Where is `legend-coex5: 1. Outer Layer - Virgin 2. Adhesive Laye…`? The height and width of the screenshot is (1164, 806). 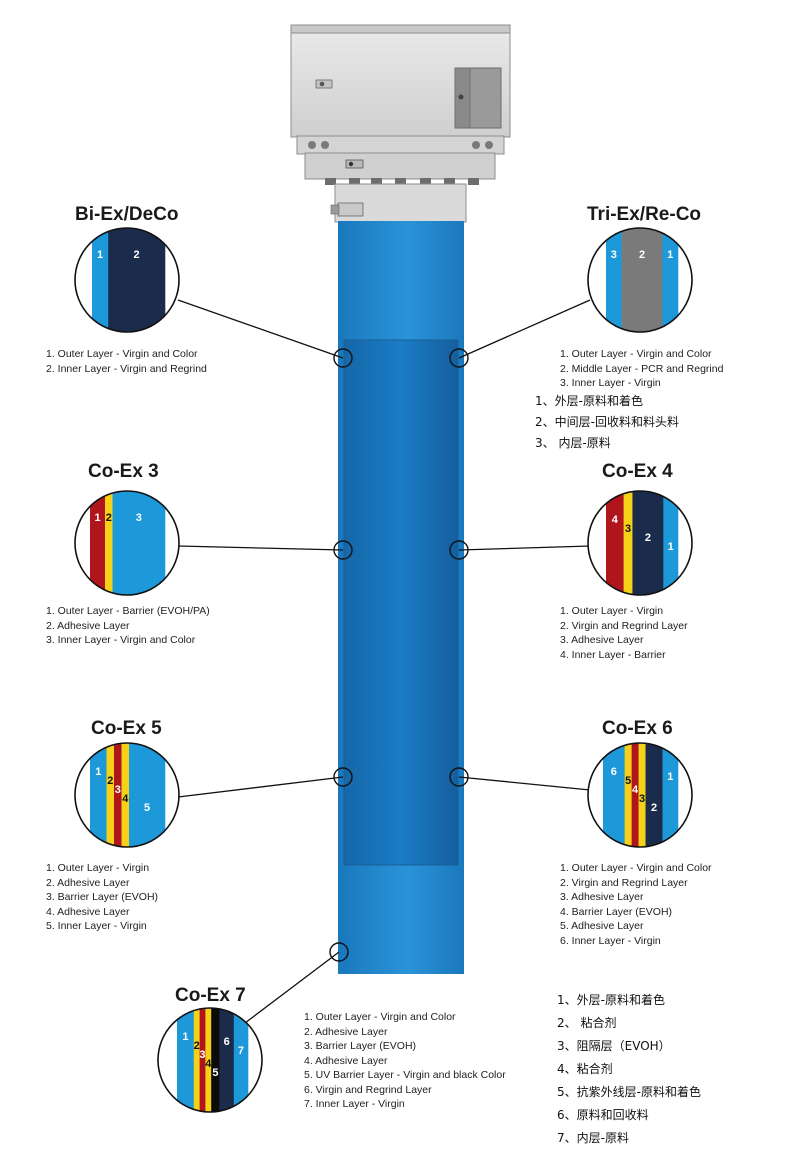 legend-coex5: 1. Outer Layer - Virgin 2. Adhesive Laye… is located at coordinates (102, 897).